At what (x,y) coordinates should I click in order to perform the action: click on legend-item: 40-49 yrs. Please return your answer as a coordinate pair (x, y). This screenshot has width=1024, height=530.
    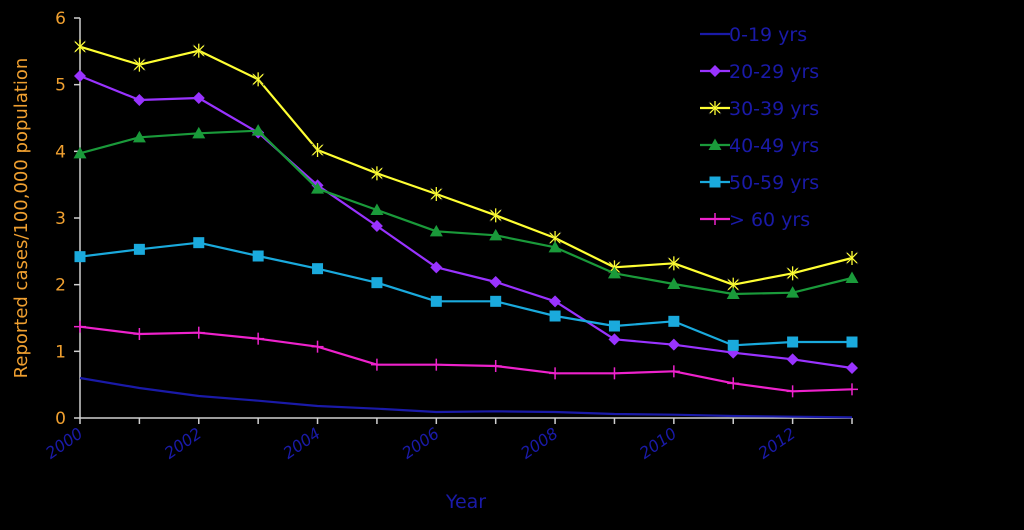
    Looking at the image, I should click on (759, 146).